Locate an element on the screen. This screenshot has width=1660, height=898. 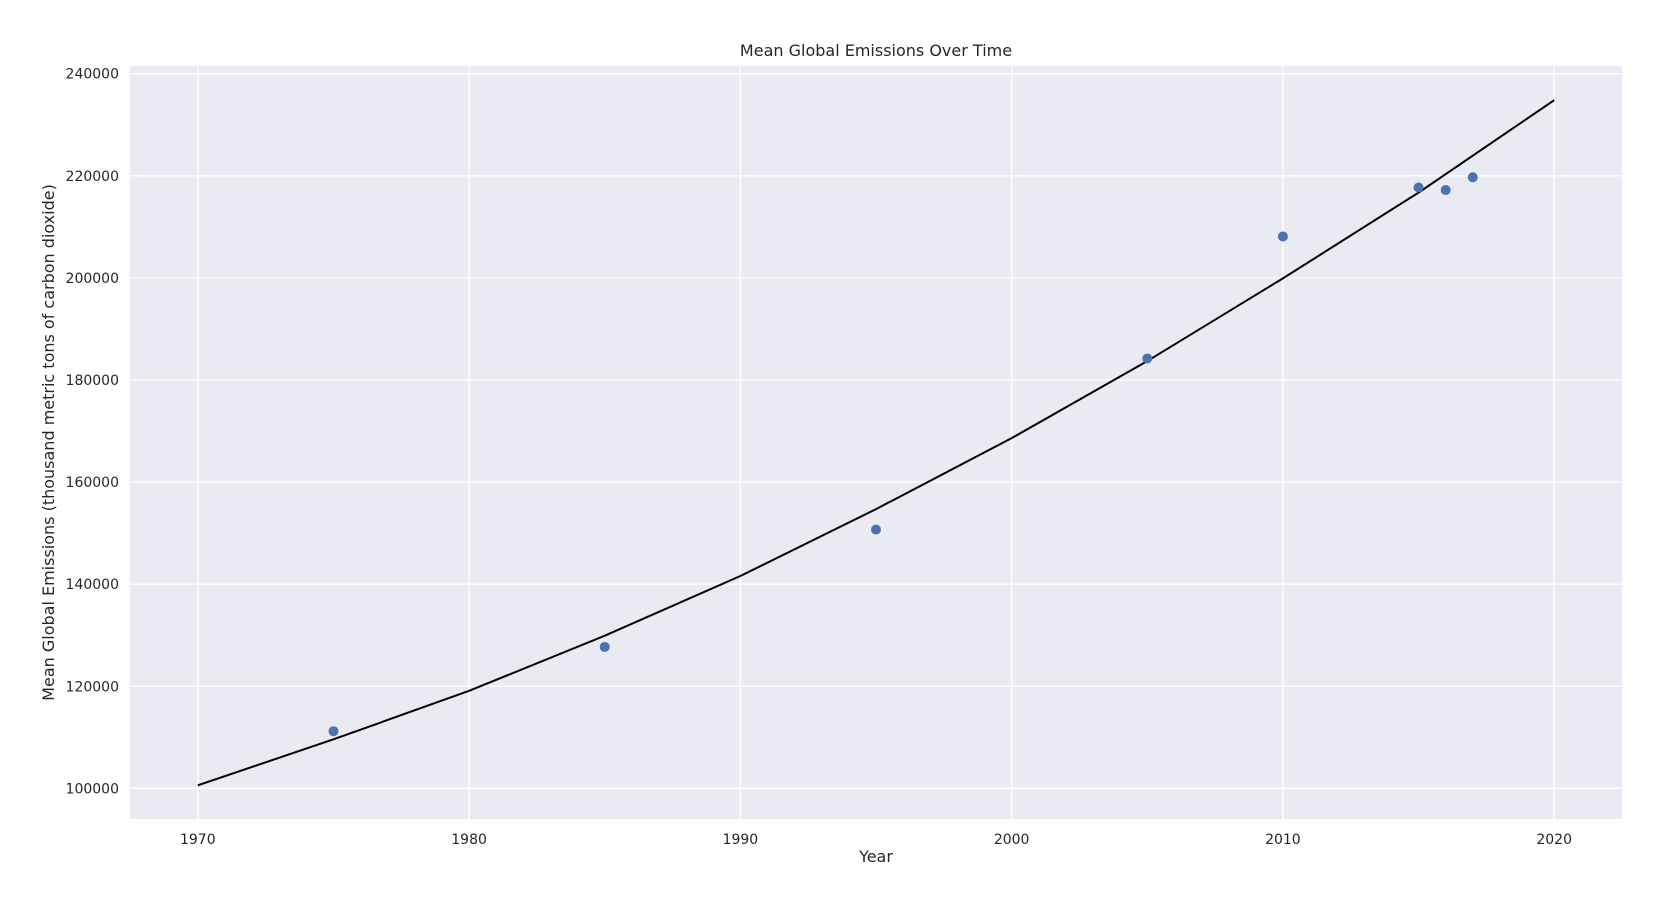
x-tick-label: 2010 is located at coordinates (1283, 840).